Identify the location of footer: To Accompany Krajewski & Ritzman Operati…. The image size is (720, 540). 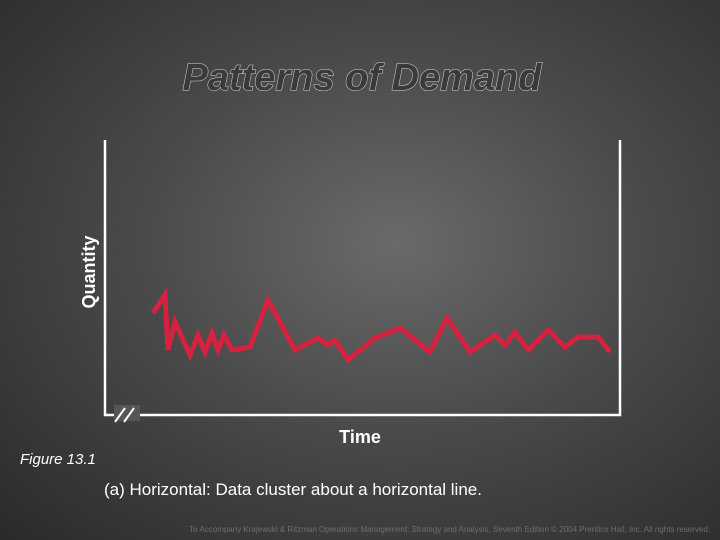
(449, 529).